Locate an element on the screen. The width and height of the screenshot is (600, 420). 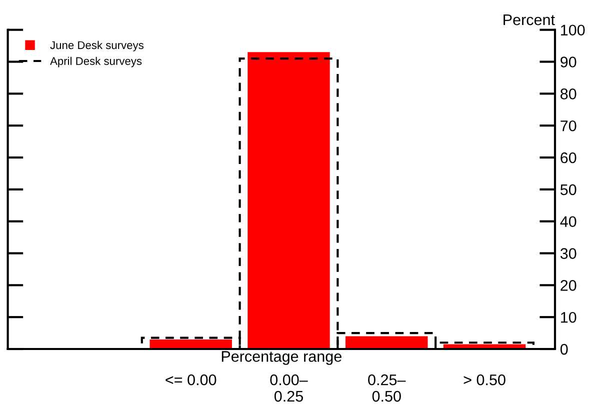
x-tick-label: <= 0.00 is located at coordinates (191, 380).